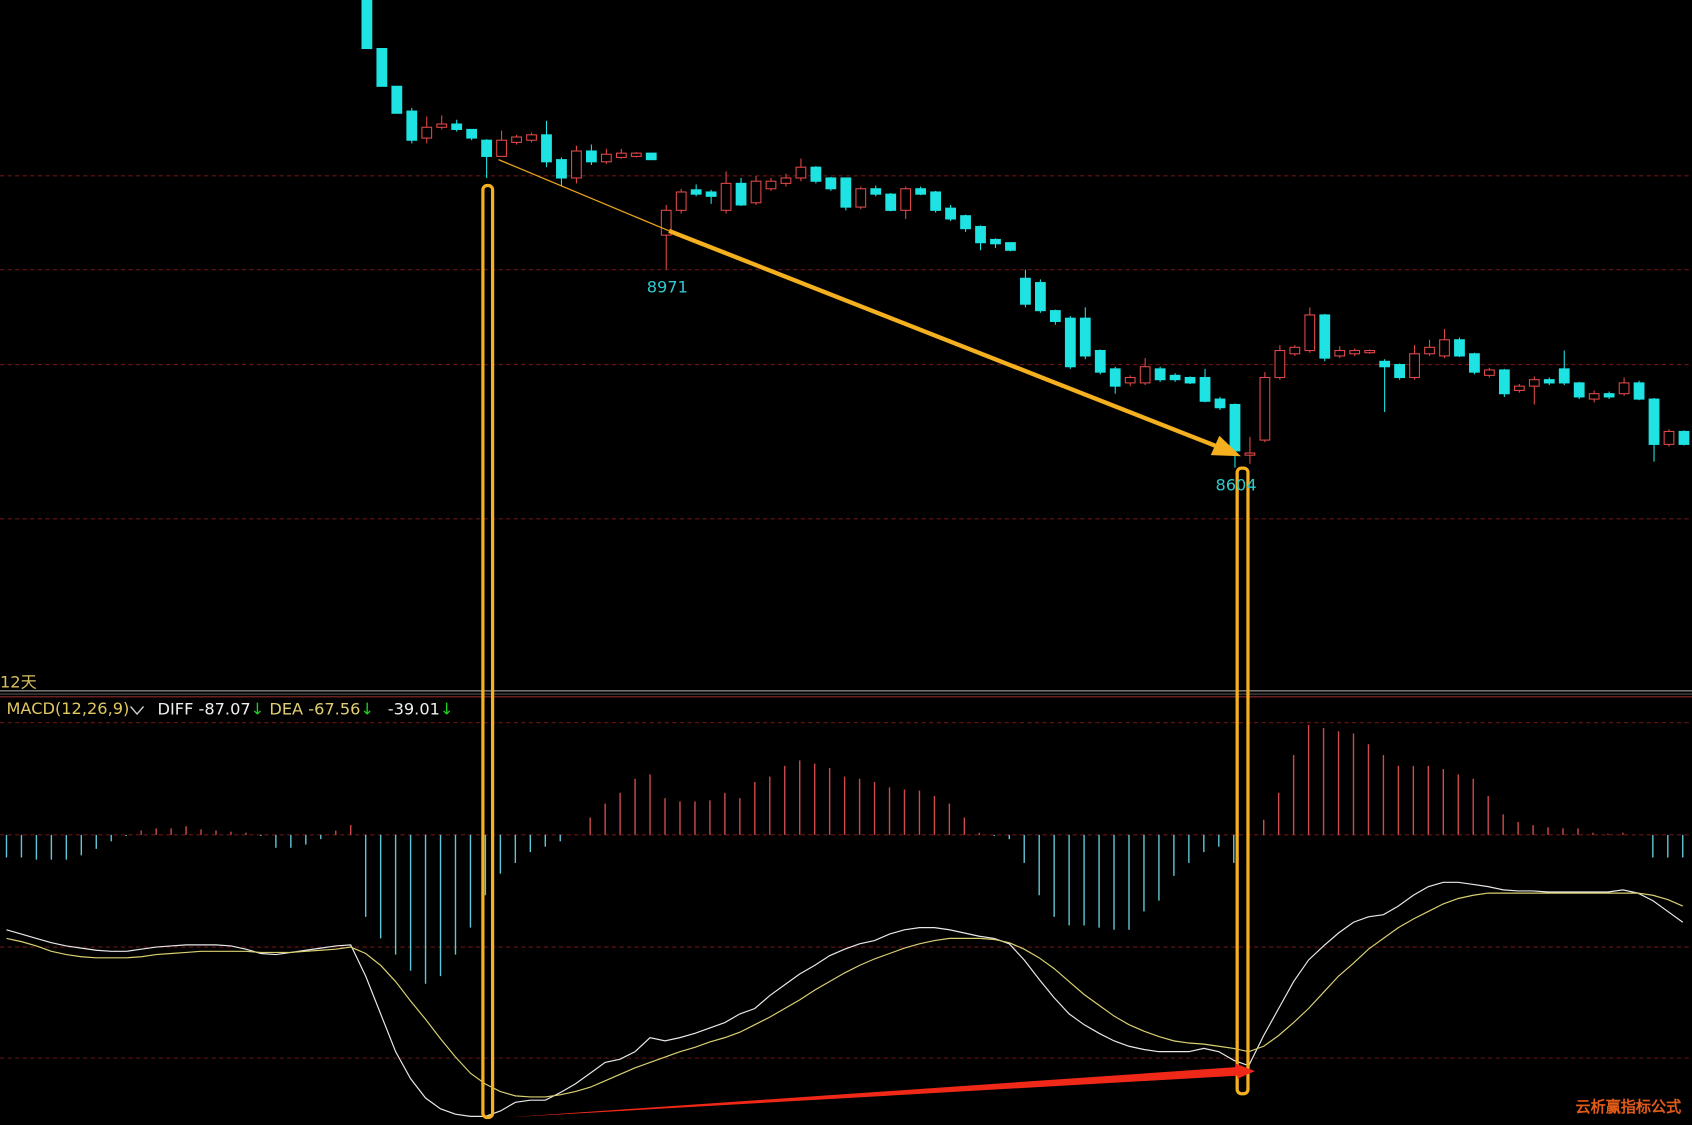 The image size is (1692, 1125). I want to click on period-label: 12天, so click(18, 681).